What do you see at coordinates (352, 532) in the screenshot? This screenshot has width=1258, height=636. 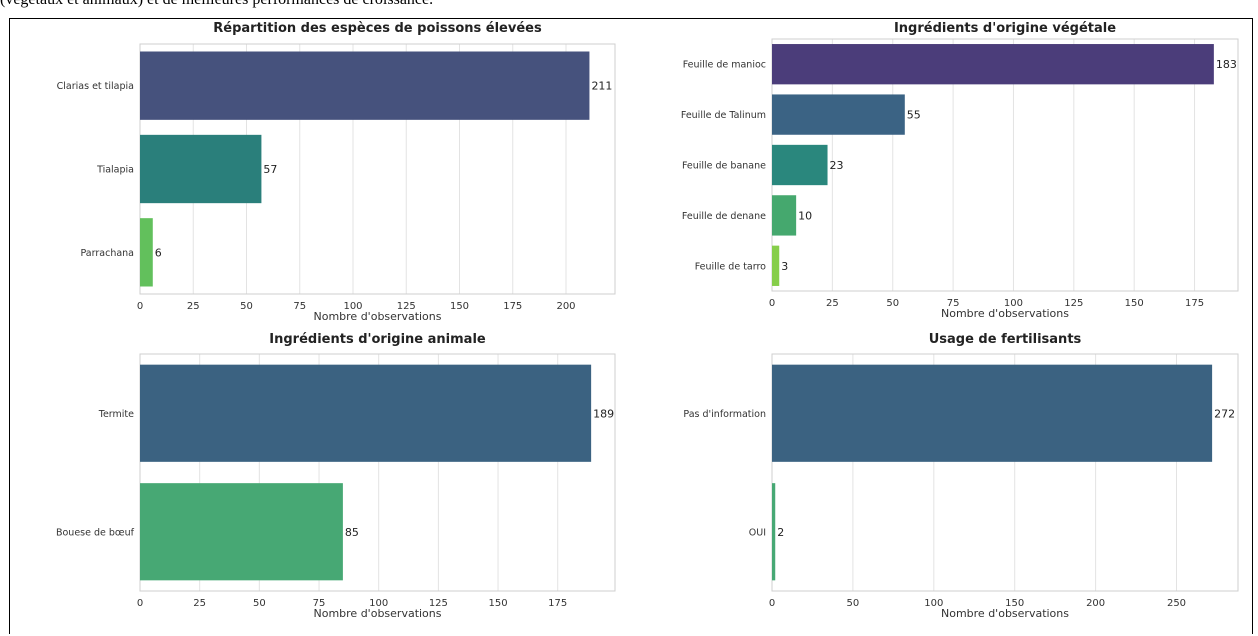 I see `data-label: 85` at bounding box center [352, 532].